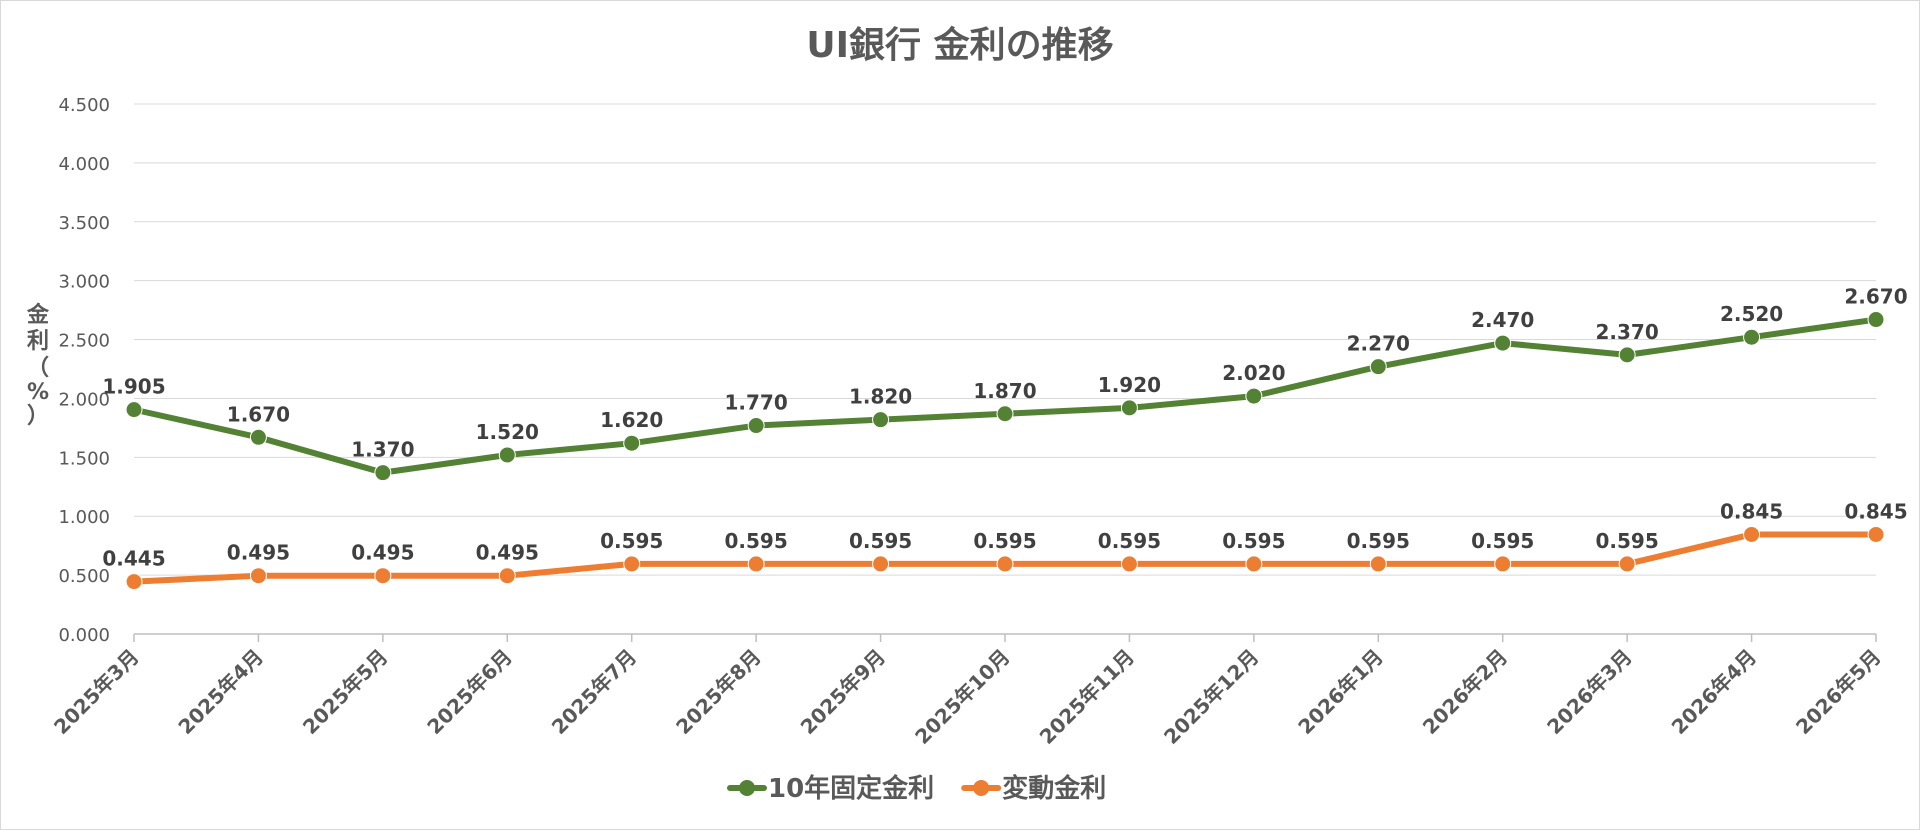 The image size is (1920, 830). Describe the element at coordinates (1253, 373) in the screenshot. I see `data-label: 2.020` at that location.